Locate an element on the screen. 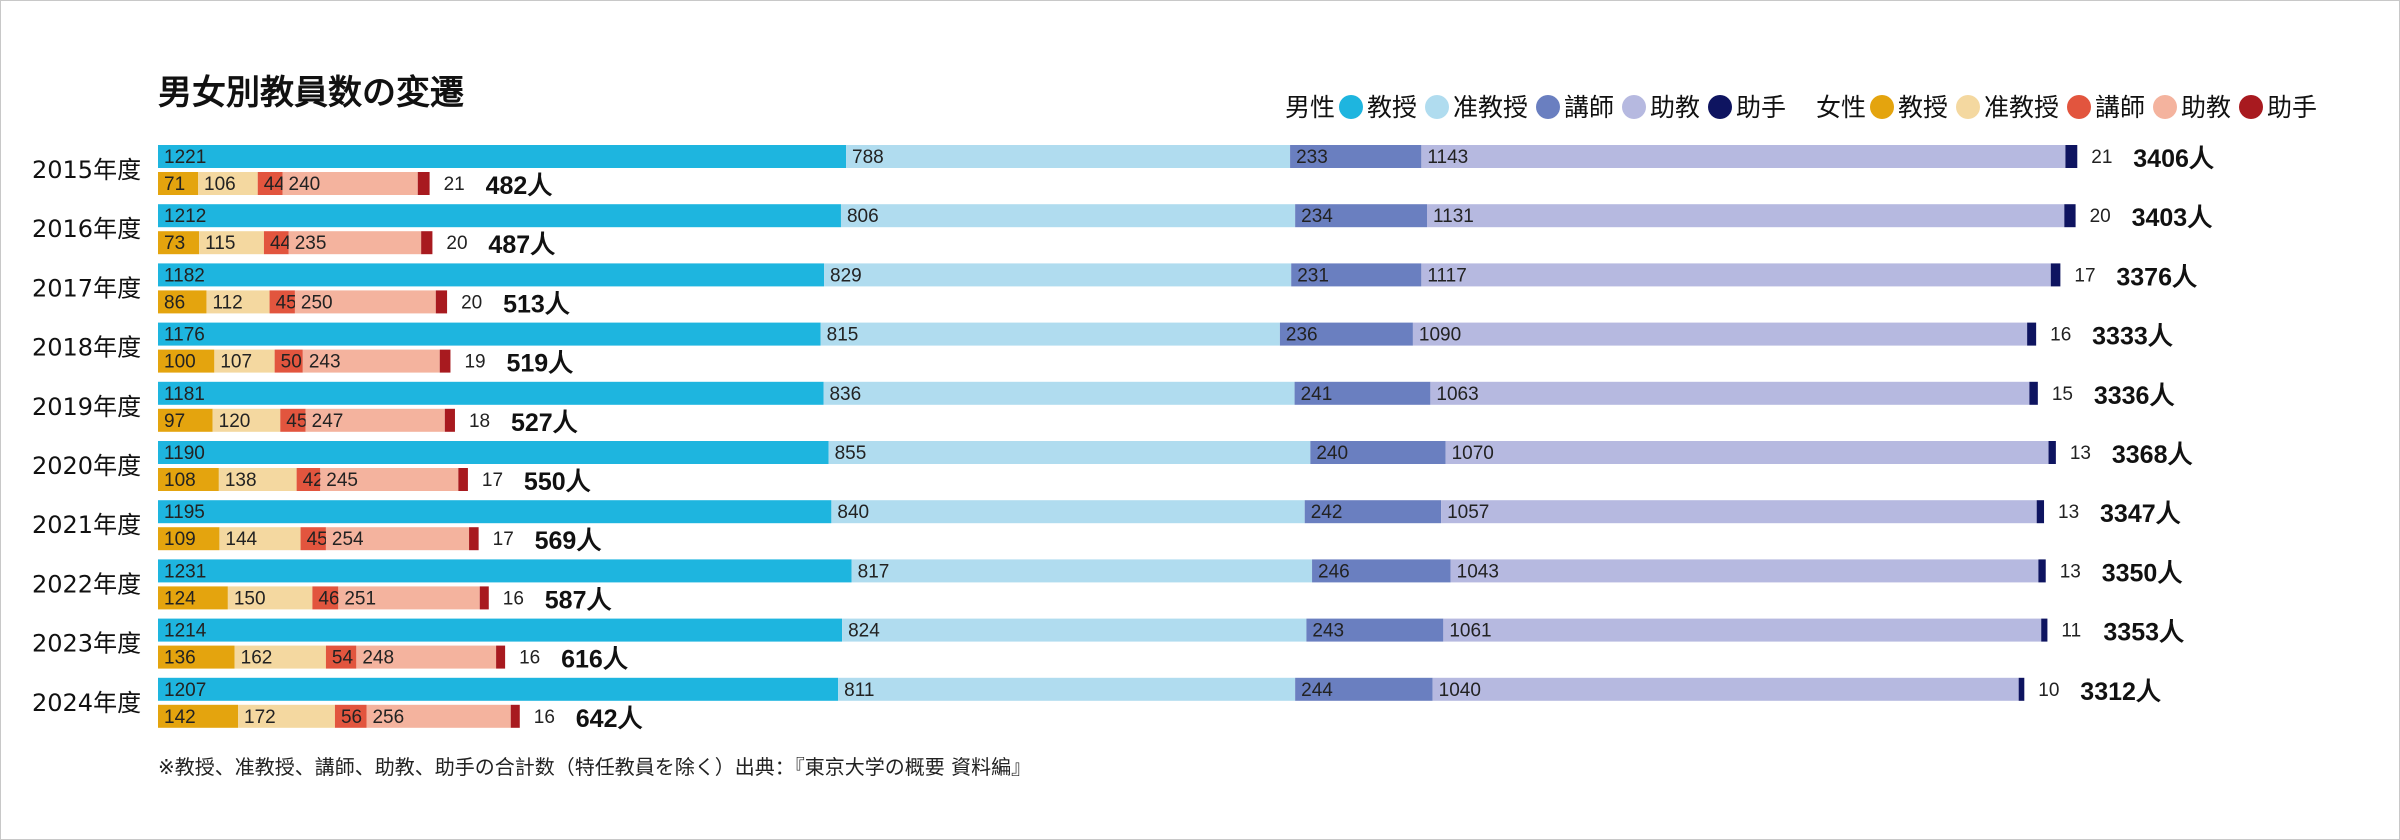 This screenshot has width=2400, height=840. value-label-female-1-0: 106 is located at coordinates (220, 184).